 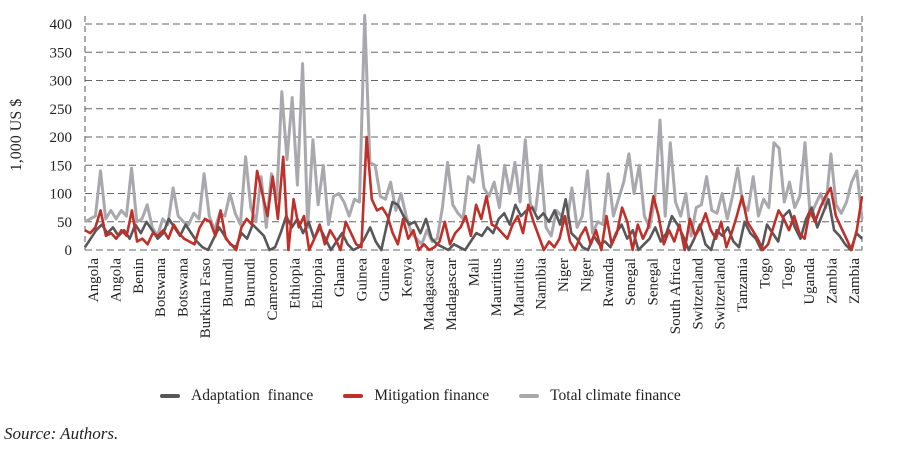 What do you see at coordinates (61, 433) in the screenshot?
I see `source-note: Source: Authors.` at bounding box center [61, 433].